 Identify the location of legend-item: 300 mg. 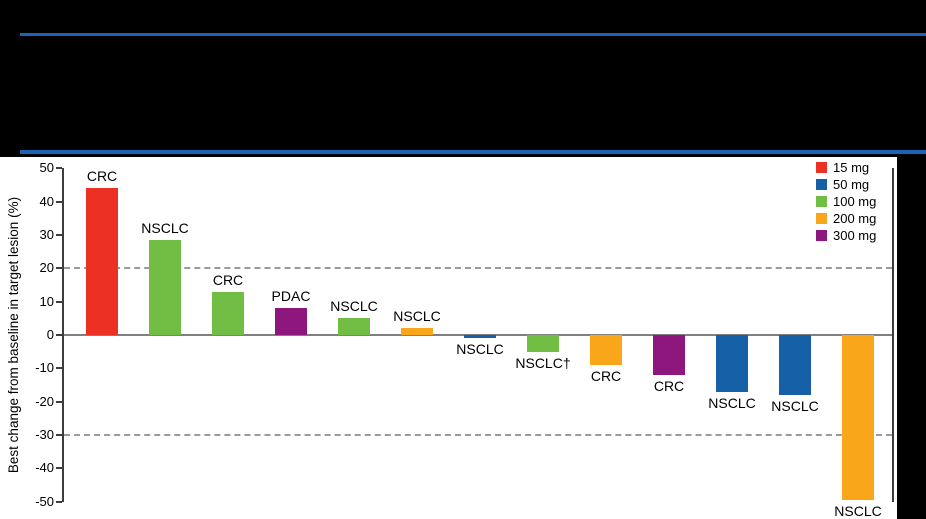
(846, 235).